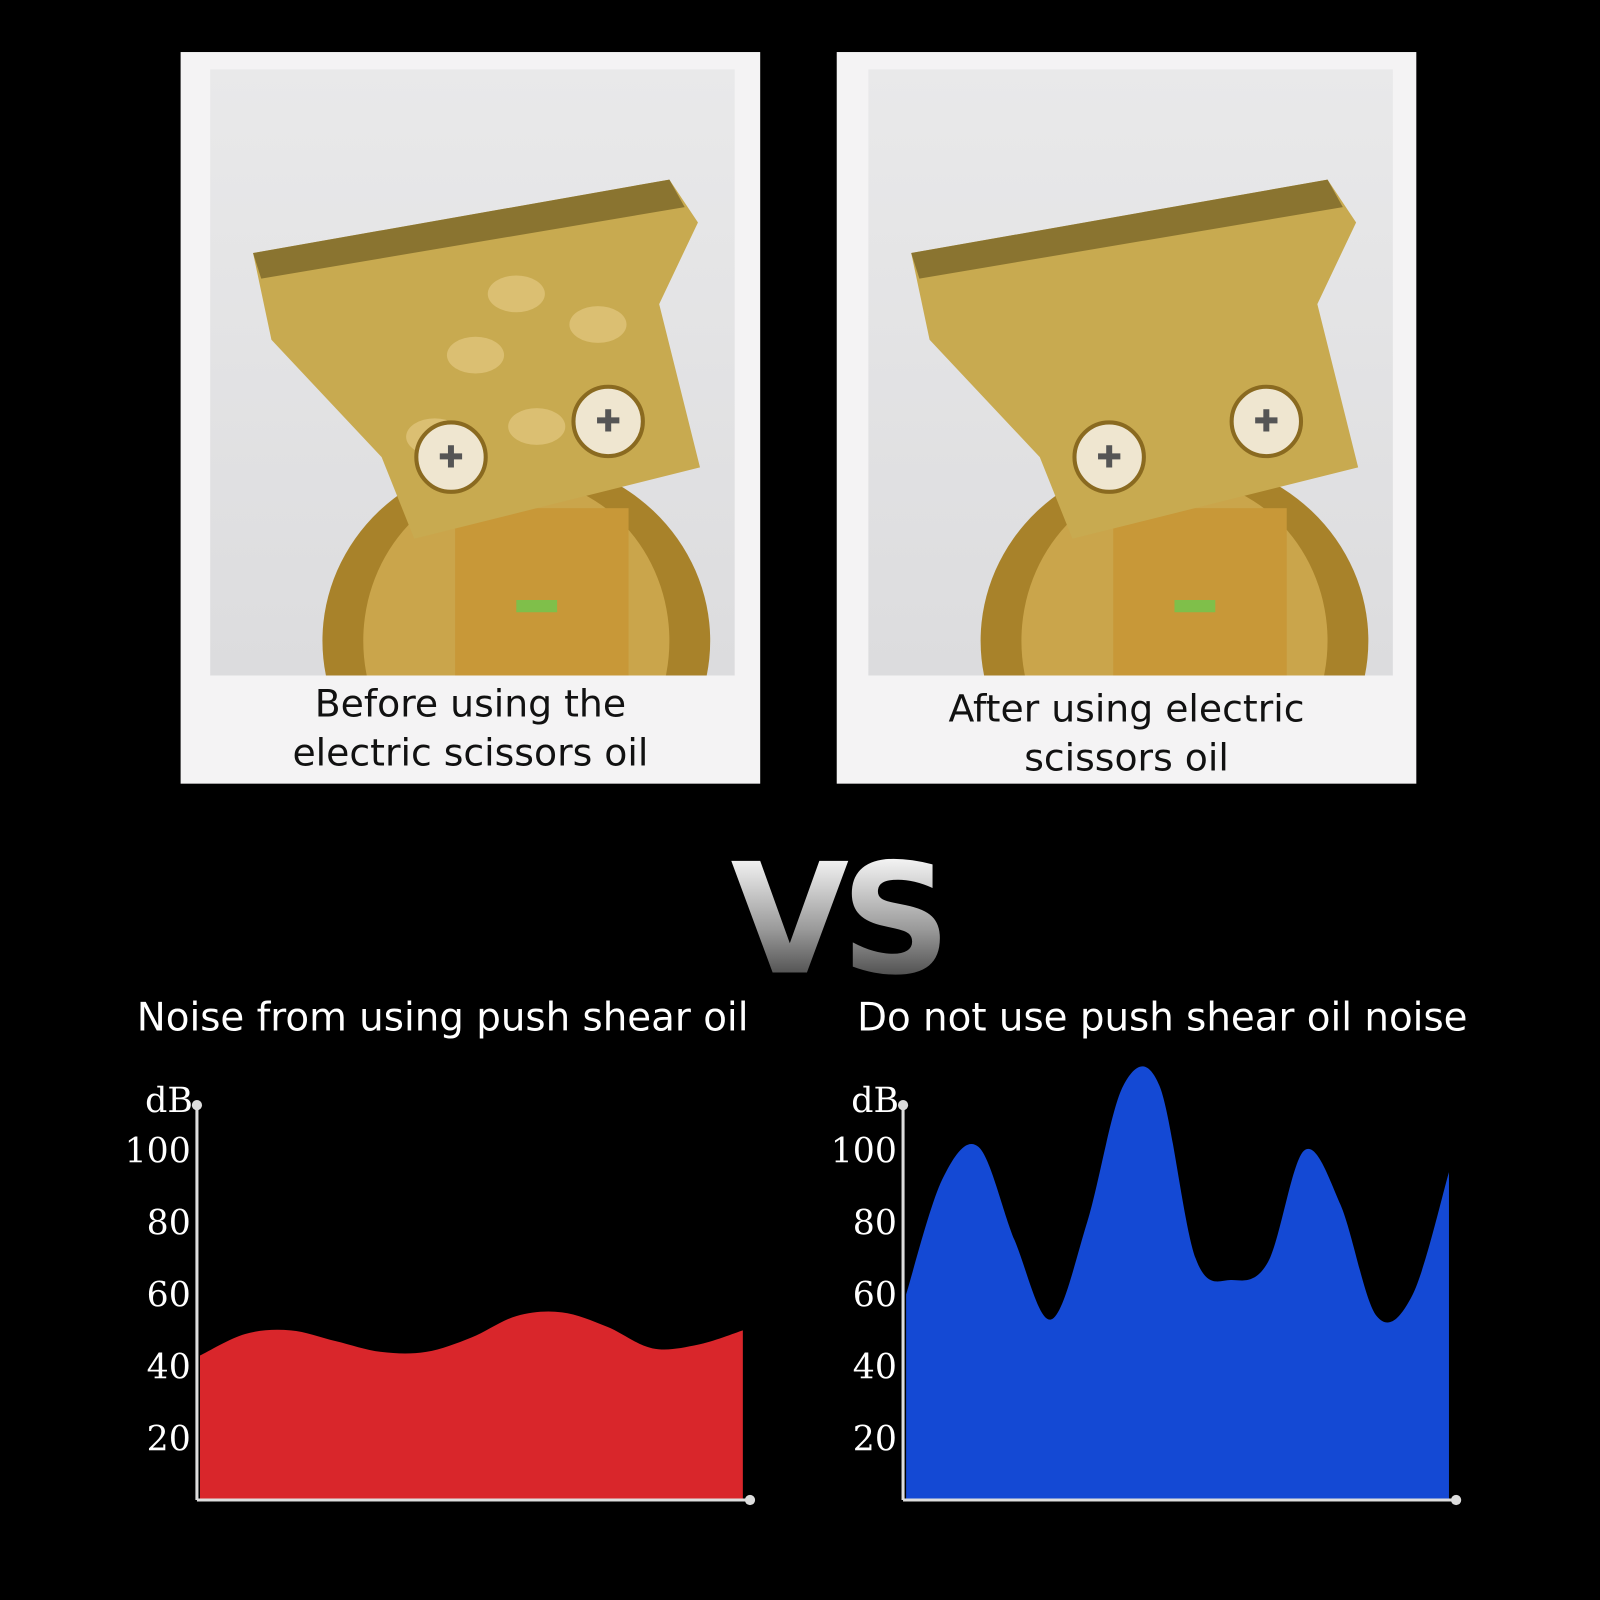 This screenshot has height=1600, width=1600. I want to click on before-caption: Before using the electric scissors oil, so click(471, 729).